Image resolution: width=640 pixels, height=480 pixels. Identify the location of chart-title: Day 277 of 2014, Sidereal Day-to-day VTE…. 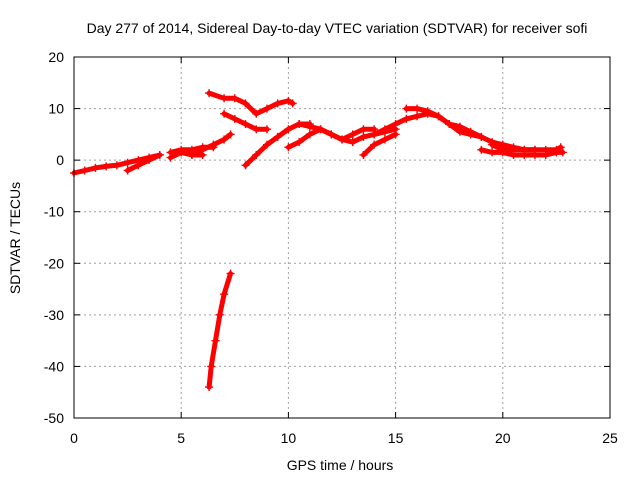
(337, 28).